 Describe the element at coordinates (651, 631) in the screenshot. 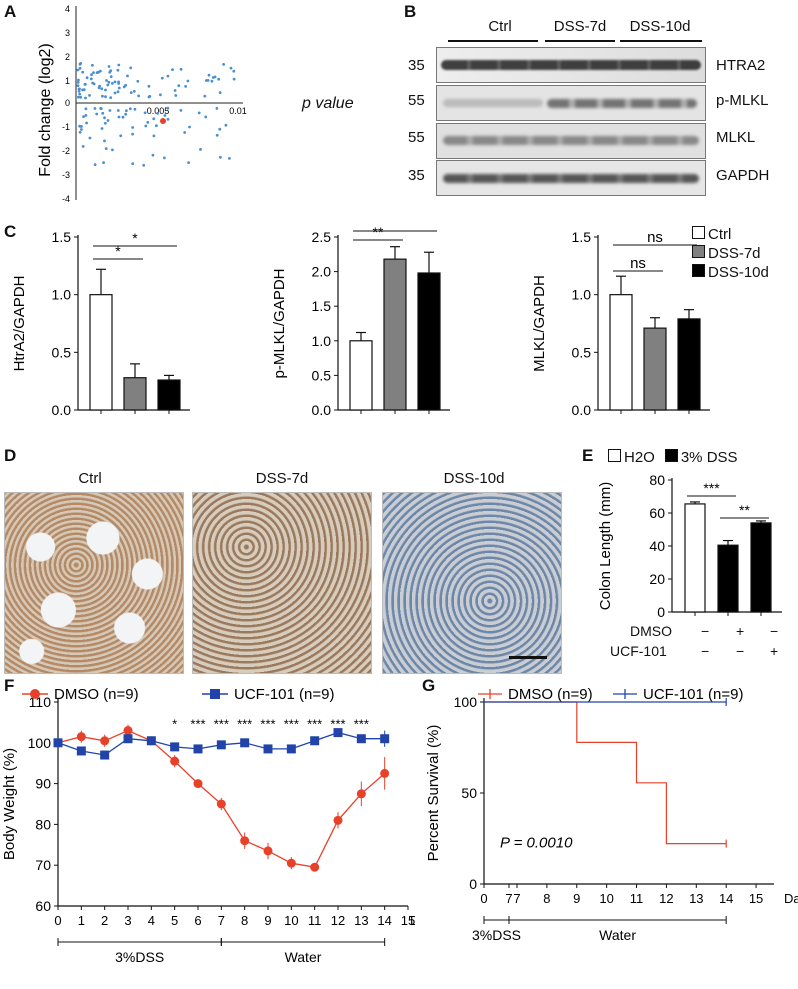

I see `row-label: DMSO` at that location.